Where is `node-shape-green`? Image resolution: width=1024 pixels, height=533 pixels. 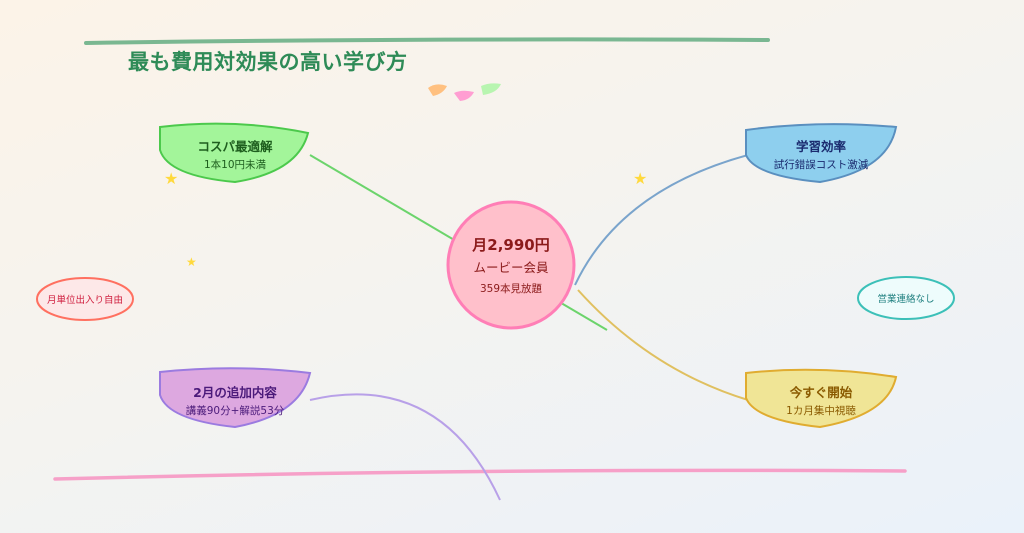
node-shape-green is located at coordinates (234, 153).